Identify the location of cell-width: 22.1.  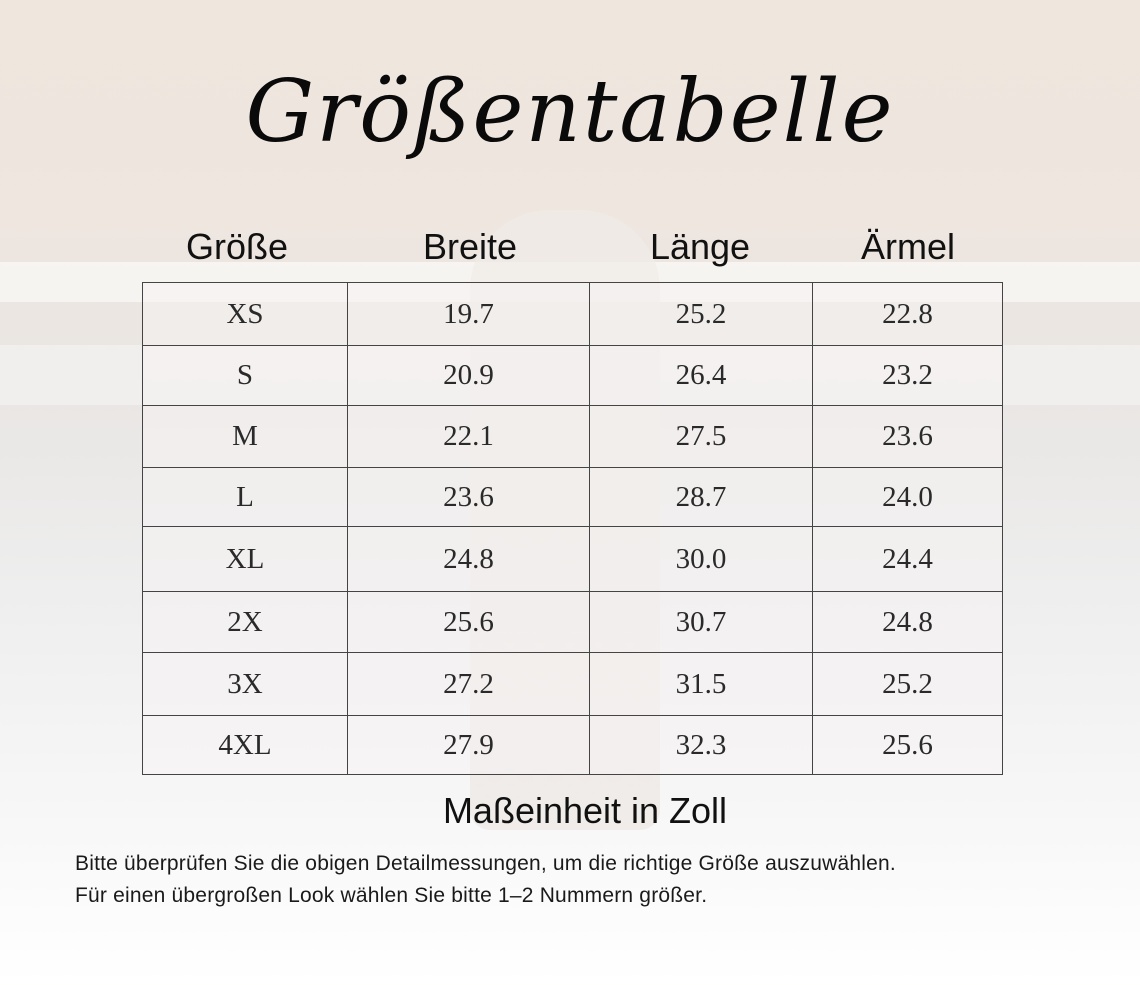
(468, 436).